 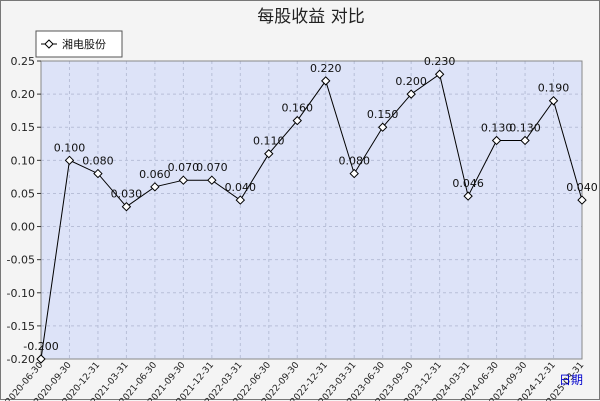 What do you see at coordinates (21, 359) in the screenshot?
I see `y-tick-label: -0.20` at bounding box center [21, 359].